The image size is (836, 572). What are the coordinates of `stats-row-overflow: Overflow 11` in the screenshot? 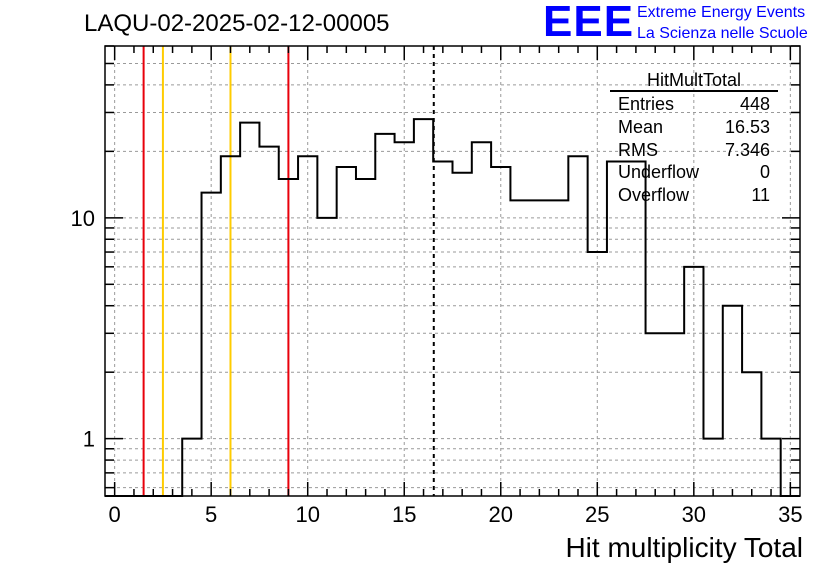 It's located at (694, 197).